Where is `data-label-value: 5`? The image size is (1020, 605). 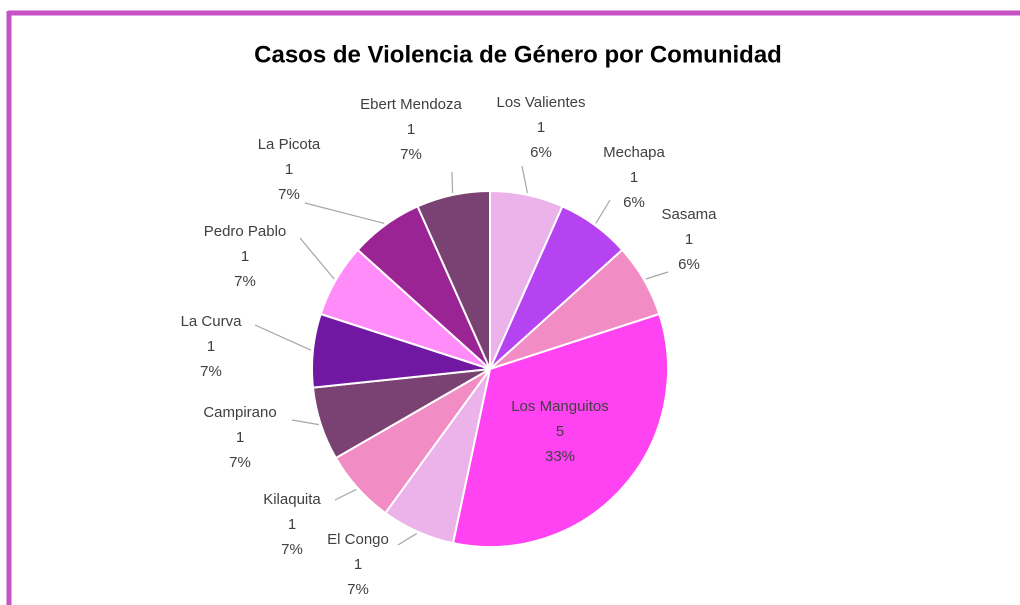 data-label-value: 5 is located at coordinates (560, 431).